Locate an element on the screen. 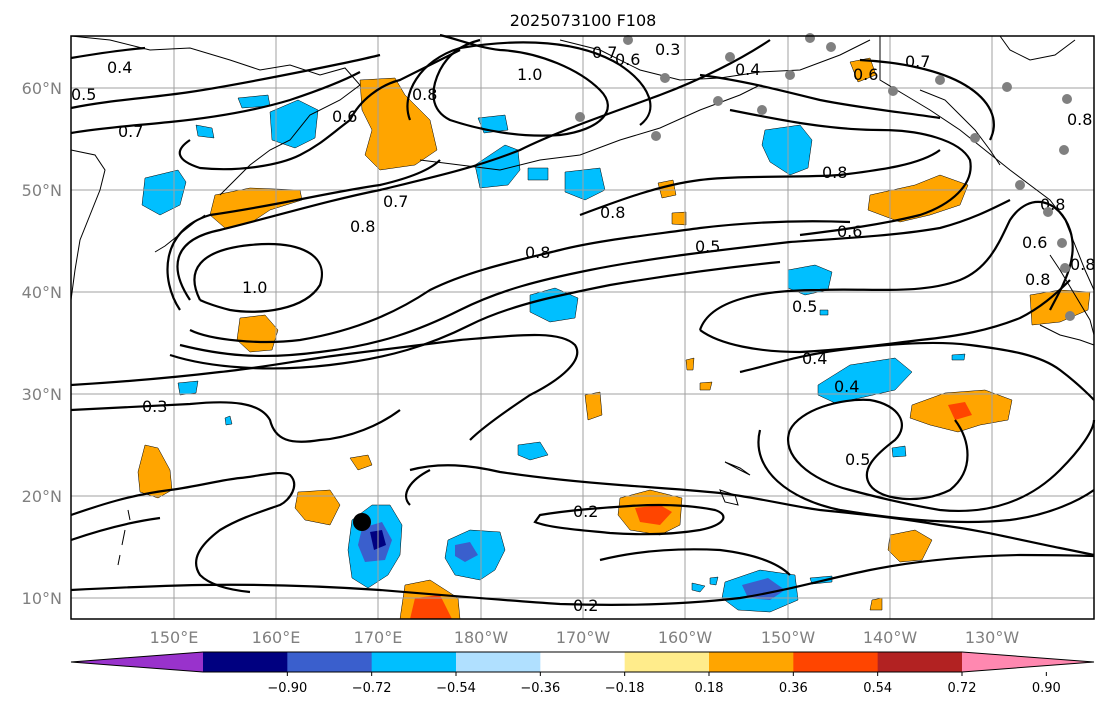  lat-label: 40°N is located at coordinates (42, 292).